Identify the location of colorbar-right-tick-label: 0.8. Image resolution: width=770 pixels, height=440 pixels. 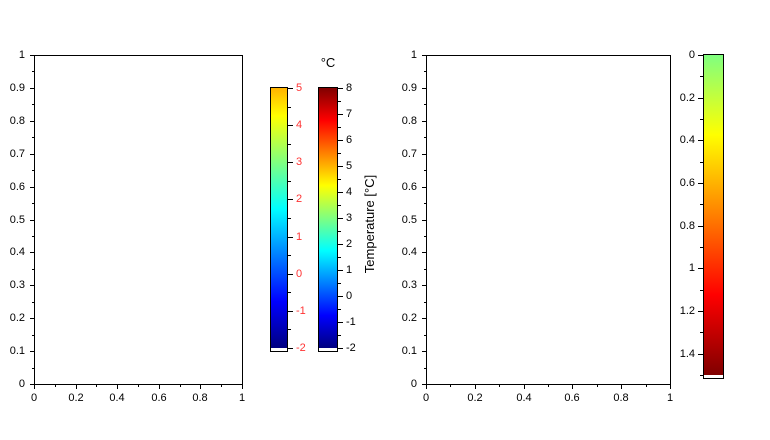
(687, 226).